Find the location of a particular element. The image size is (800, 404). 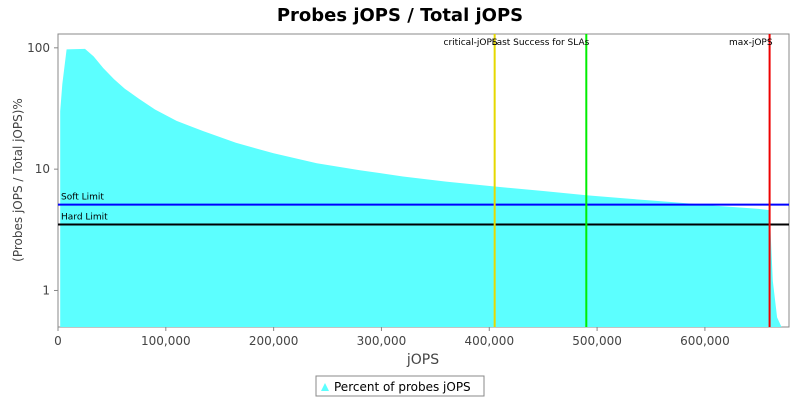

vline-label-2: max-jOPS is located at coordinates (751, 43).